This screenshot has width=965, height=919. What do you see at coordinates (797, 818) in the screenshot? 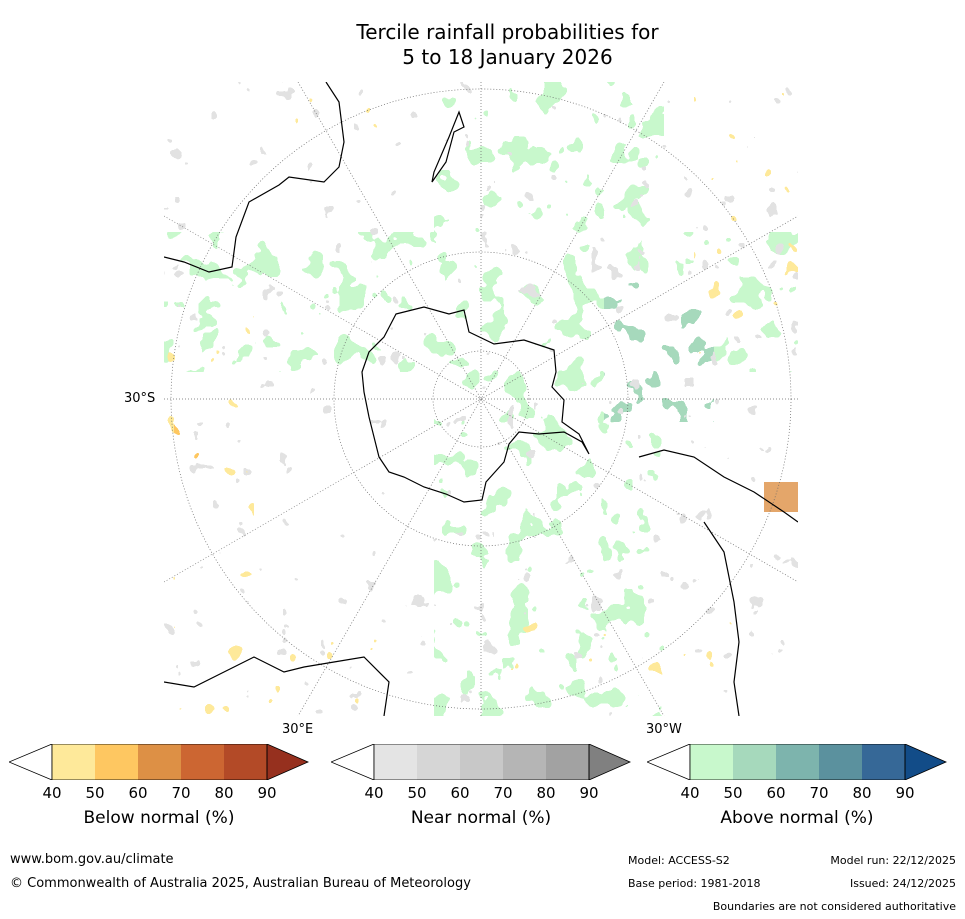
I see `above-normal-label: Above normal (%)` at bounding box center [797, 818].